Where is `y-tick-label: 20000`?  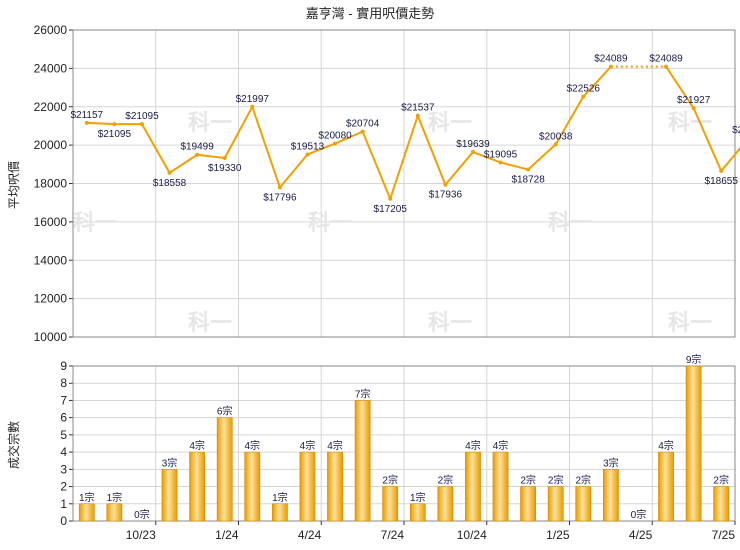
y-tick-label: 20000 is located at coordinates (51, 145).